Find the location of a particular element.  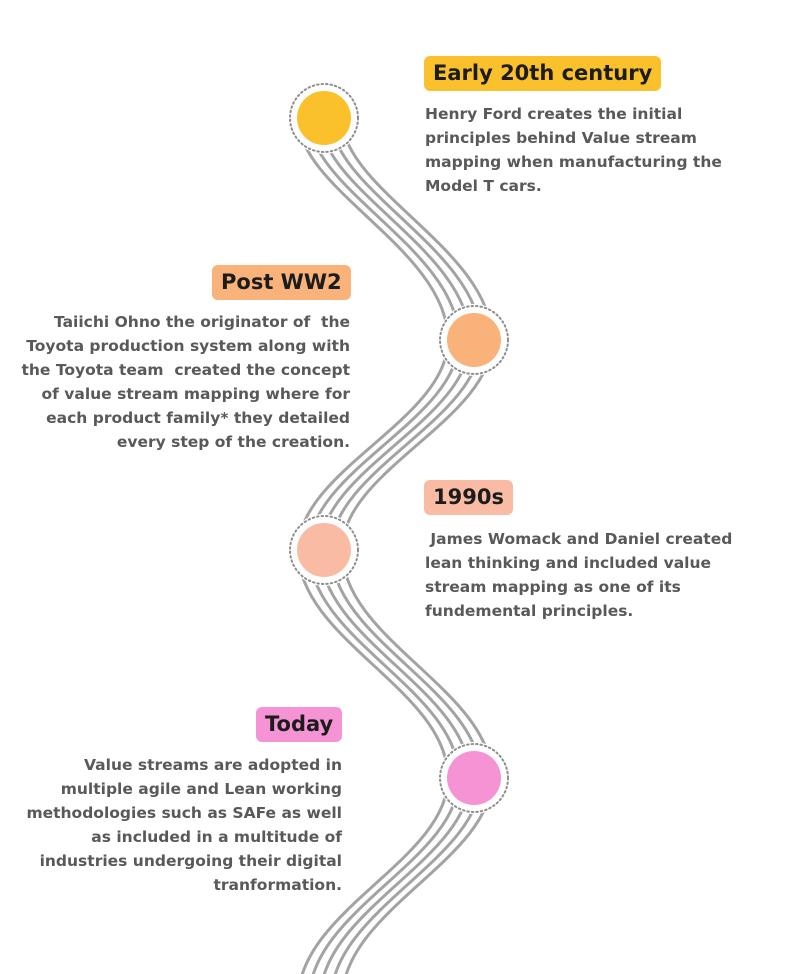

description-line: tranformation. is located at coordinates (278, 885).